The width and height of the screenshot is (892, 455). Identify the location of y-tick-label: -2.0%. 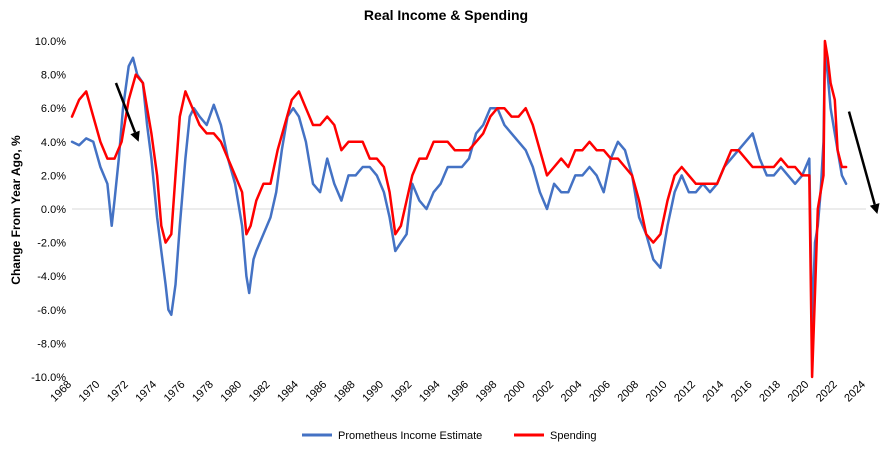
(51, 244).